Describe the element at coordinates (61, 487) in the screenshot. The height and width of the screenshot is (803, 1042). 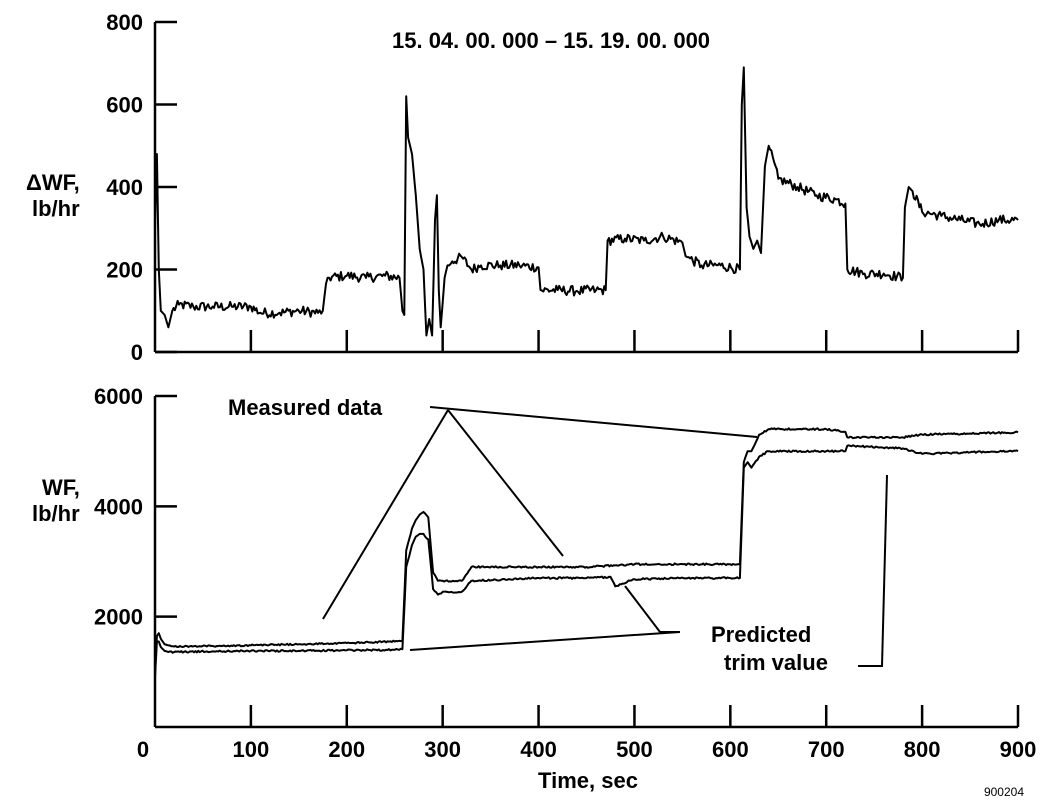
I see `bottom-y-axis-label-line1: WF,` at that location.